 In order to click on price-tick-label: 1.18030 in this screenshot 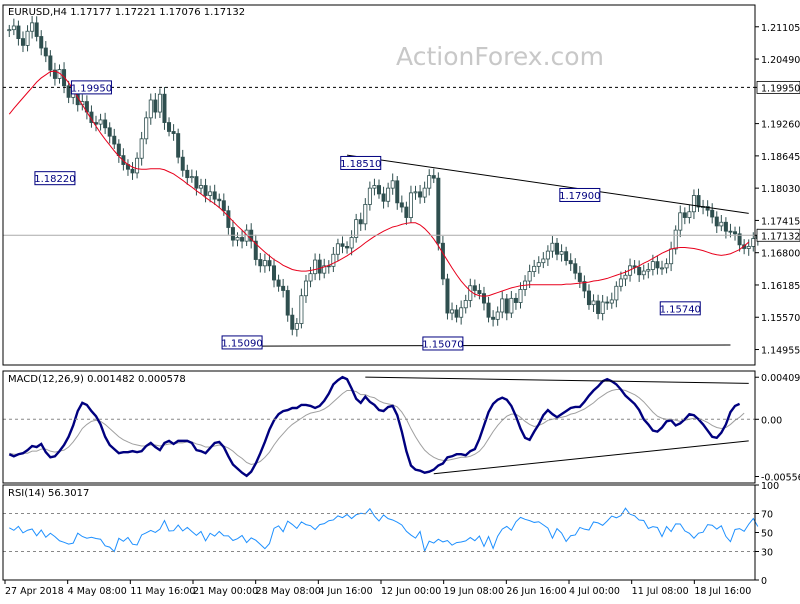, I will do `click(780, 189)`.